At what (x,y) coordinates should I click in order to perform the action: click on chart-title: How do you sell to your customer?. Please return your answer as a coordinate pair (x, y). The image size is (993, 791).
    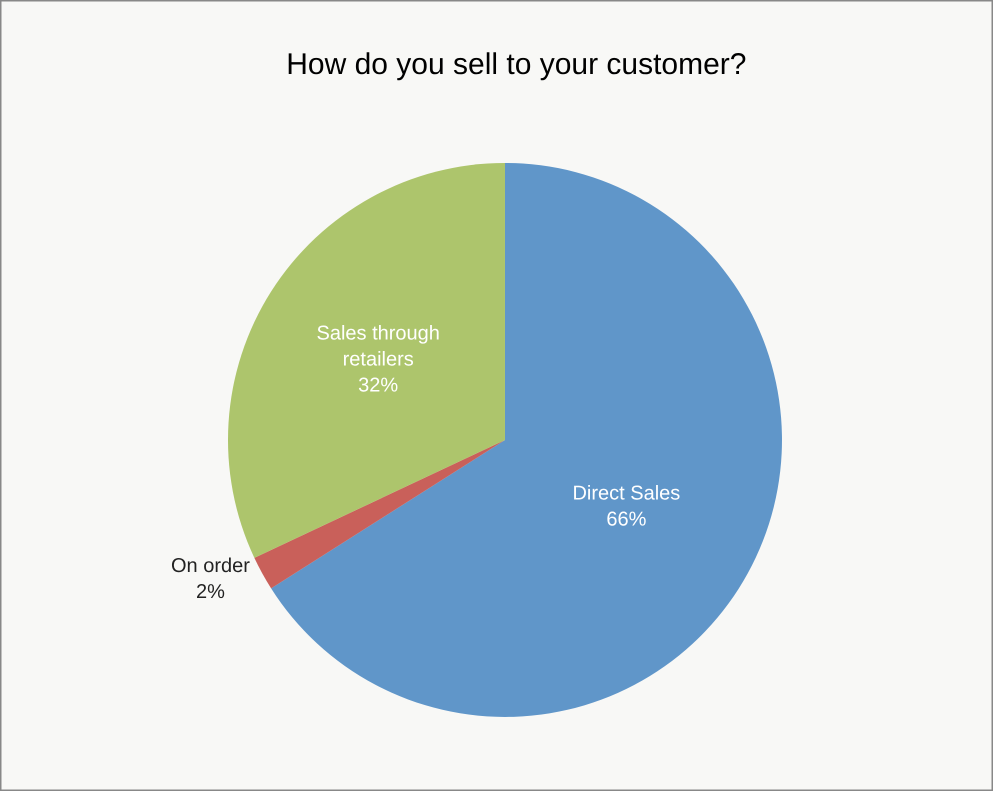
    Looking at the image, I should click on (516, 64).